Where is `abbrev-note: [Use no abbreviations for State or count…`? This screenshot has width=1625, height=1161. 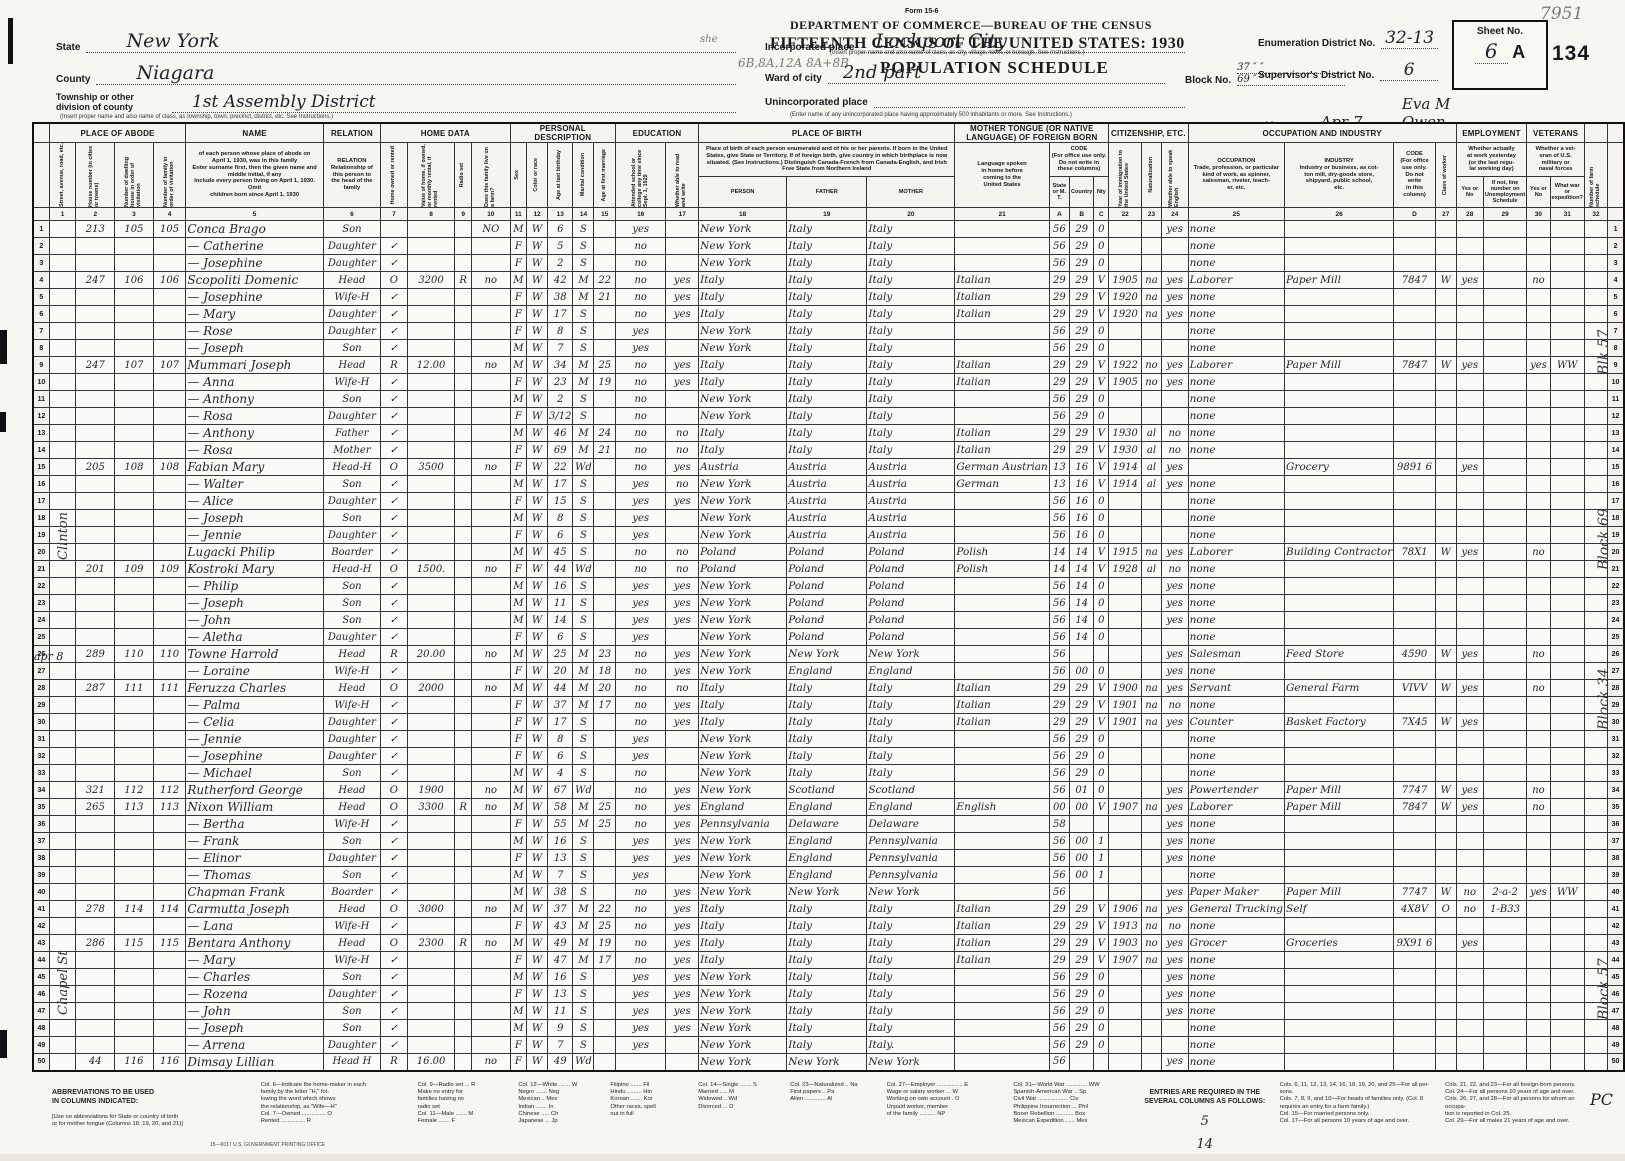
abbrev-note: [Use no abbreviations for State or count… is located at coordinates (117, 1120).